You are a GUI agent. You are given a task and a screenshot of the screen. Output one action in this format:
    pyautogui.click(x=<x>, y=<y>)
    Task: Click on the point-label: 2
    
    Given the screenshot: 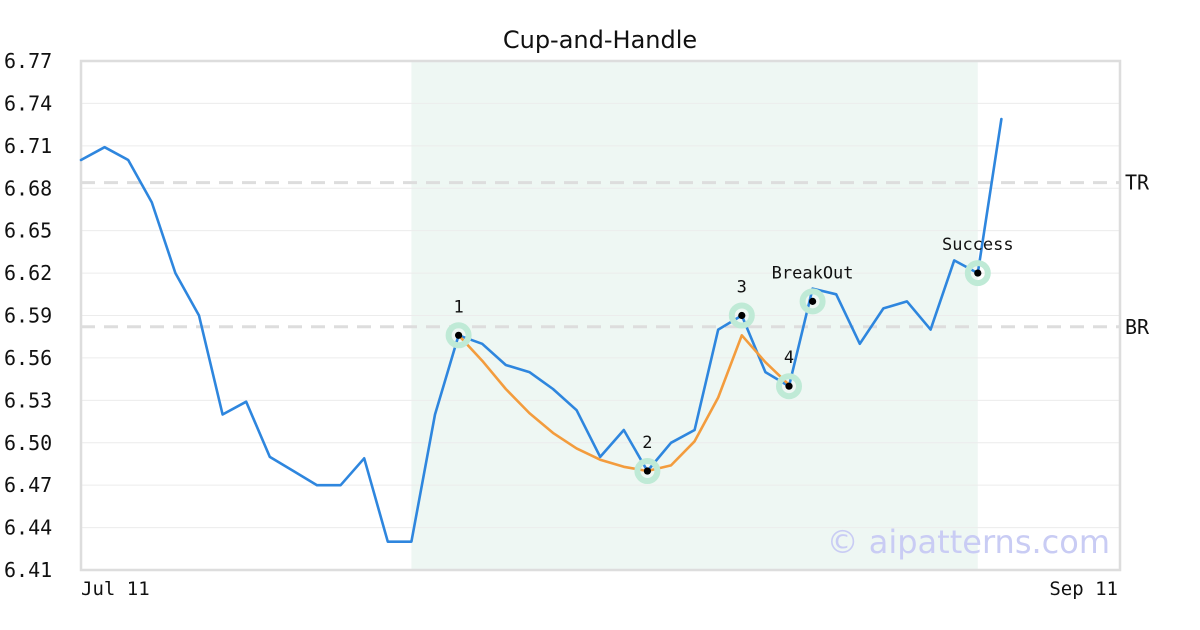 What is the action you would take?
    pyautogui.click(x=647, y=443)
    